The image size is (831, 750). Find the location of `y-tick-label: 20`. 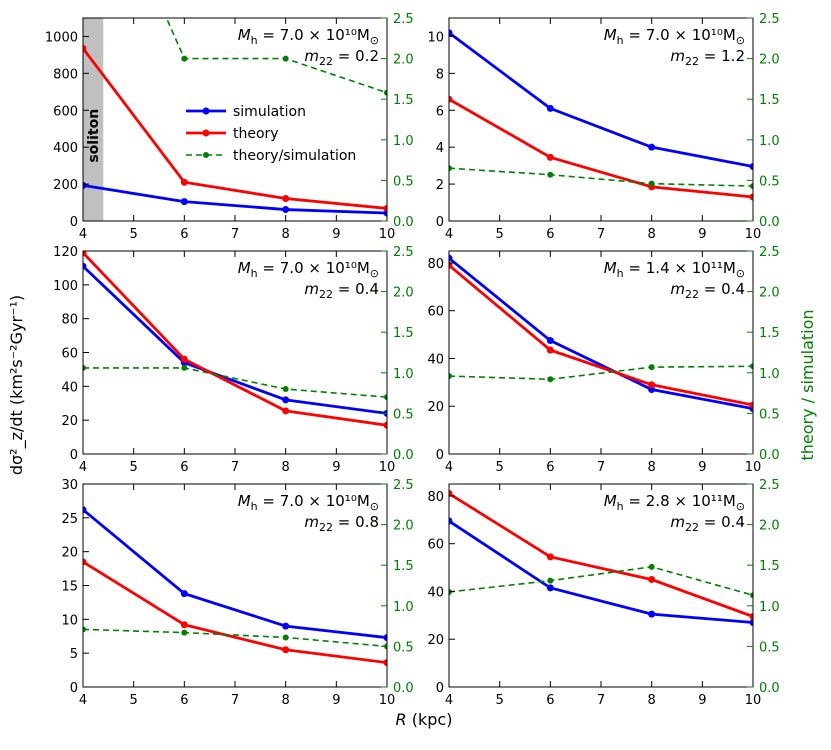

y-tick-label: 20 is located at coordinates (69, 421).